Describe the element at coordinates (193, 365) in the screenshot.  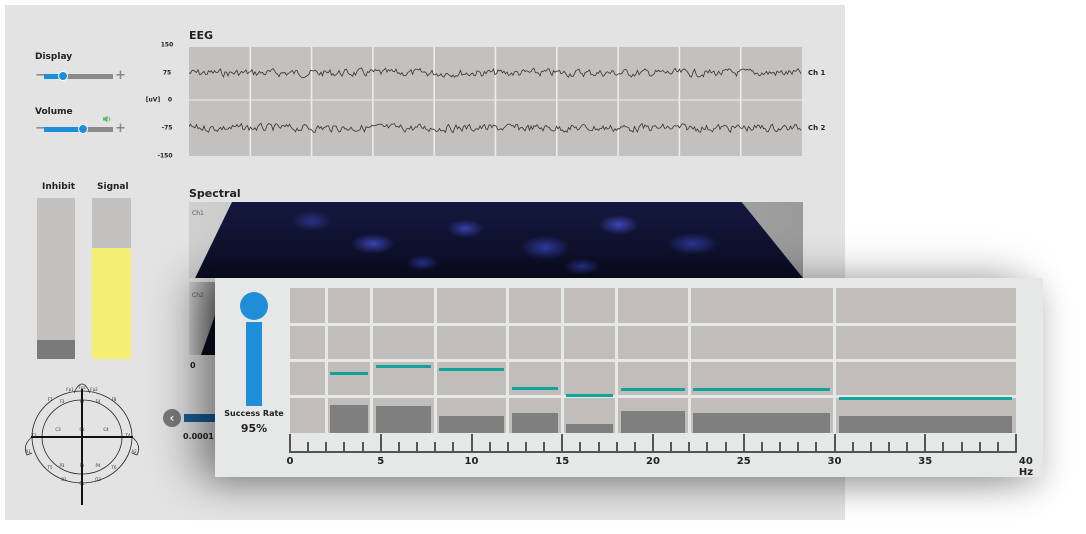
I see `spectral-zero-label: 0` at that location.